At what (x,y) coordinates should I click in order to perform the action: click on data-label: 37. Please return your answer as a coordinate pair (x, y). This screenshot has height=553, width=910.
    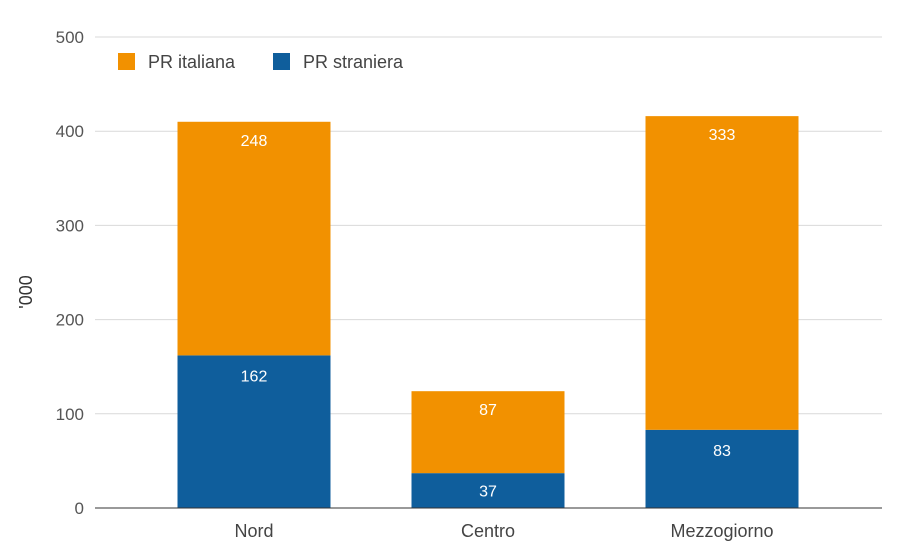
    Looking at the image, I should click on (488, 492).